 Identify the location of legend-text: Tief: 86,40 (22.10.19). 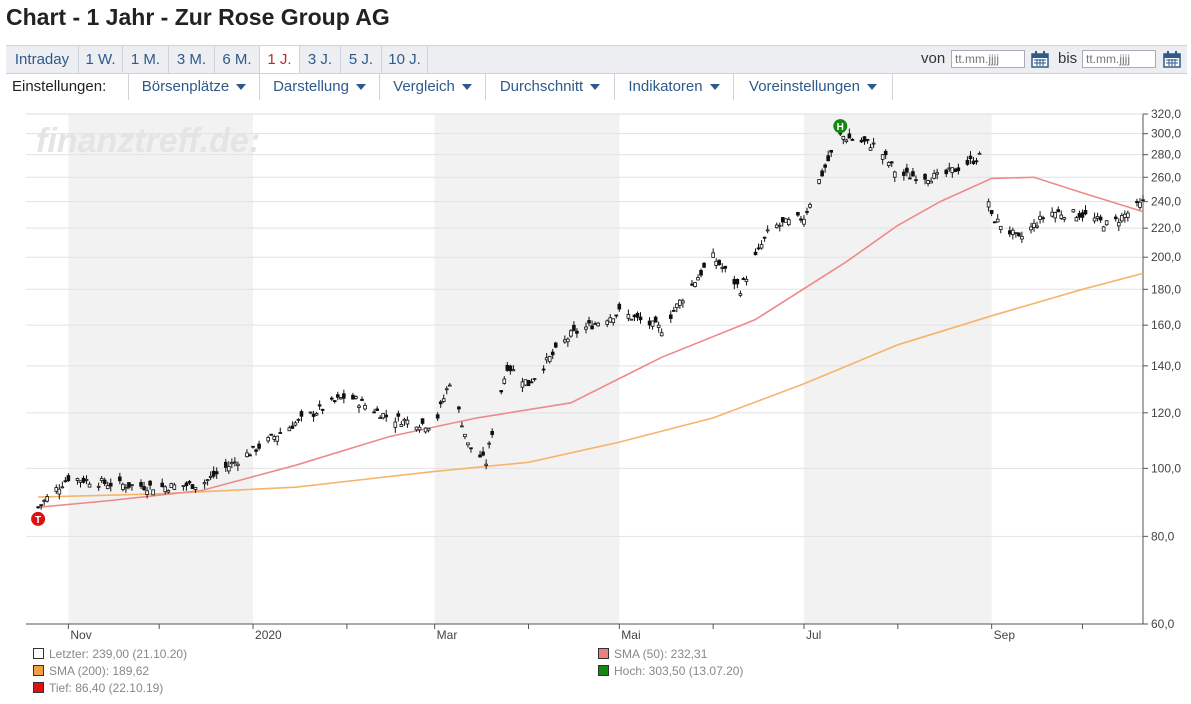
(106, 688).